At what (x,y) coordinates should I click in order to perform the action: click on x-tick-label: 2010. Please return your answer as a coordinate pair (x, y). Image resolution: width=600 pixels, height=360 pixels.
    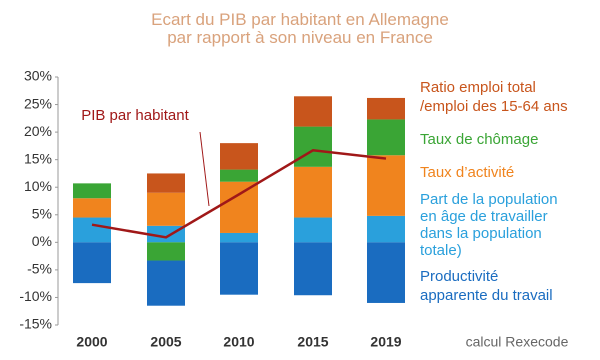
    Looking at the image, I should click on (238, 342).